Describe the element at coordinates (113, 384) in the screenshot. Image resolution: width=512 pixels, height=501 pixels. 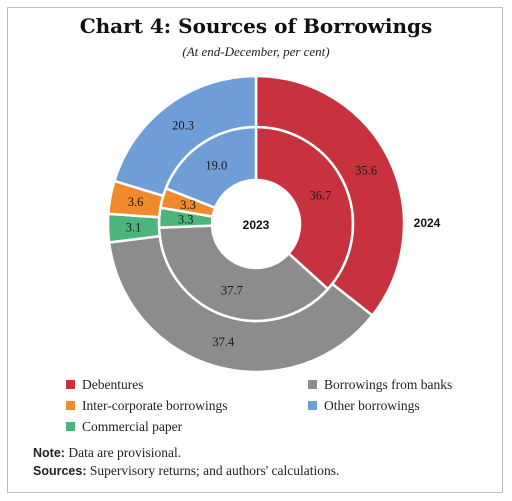
I see `legend-label: Debentures` at that location.